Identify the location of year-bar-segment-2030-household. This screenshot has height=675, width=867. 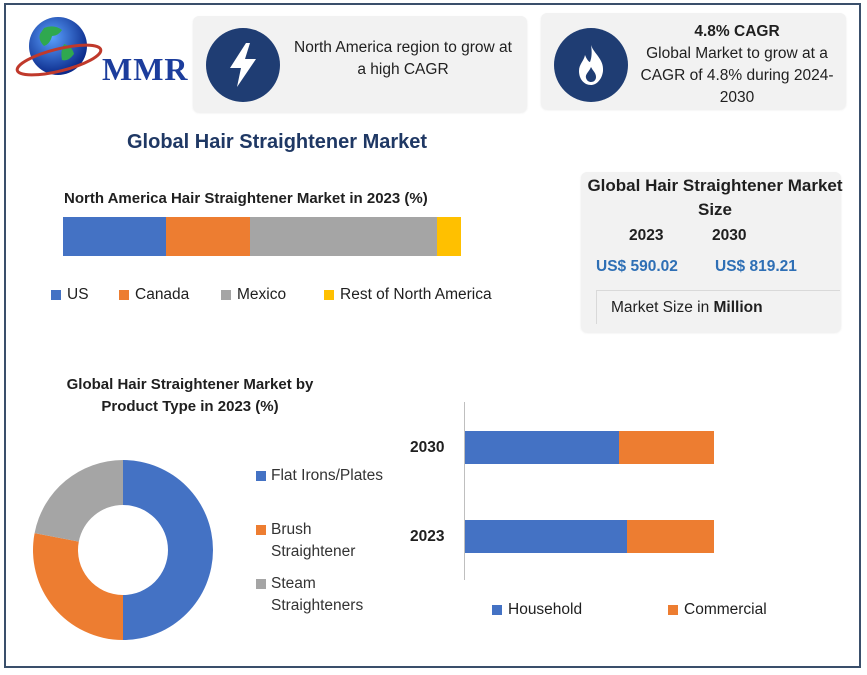
(542, 447).